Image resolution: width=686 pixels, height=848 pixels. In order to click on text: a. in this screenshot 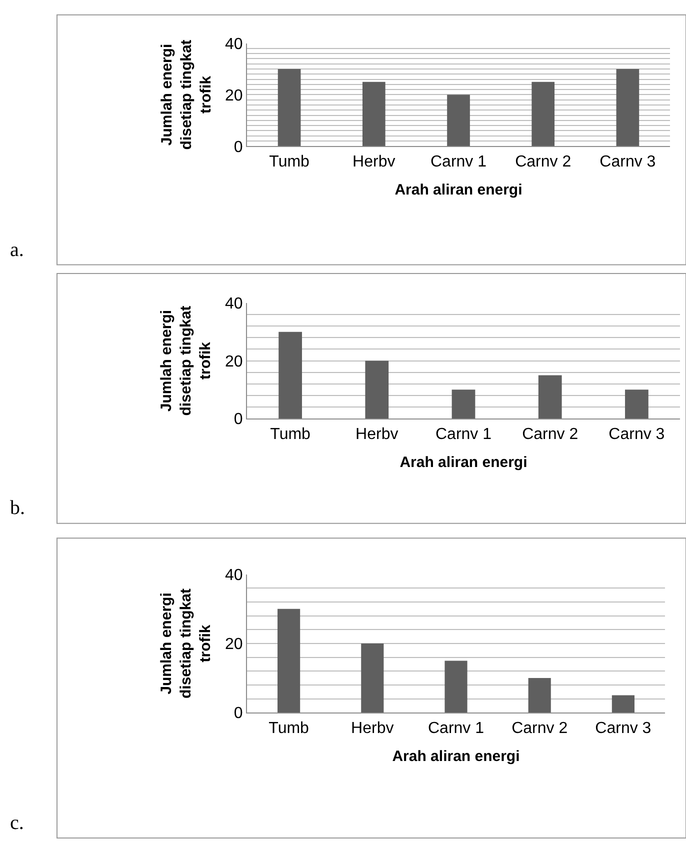, I will do `click(17, 250)`.